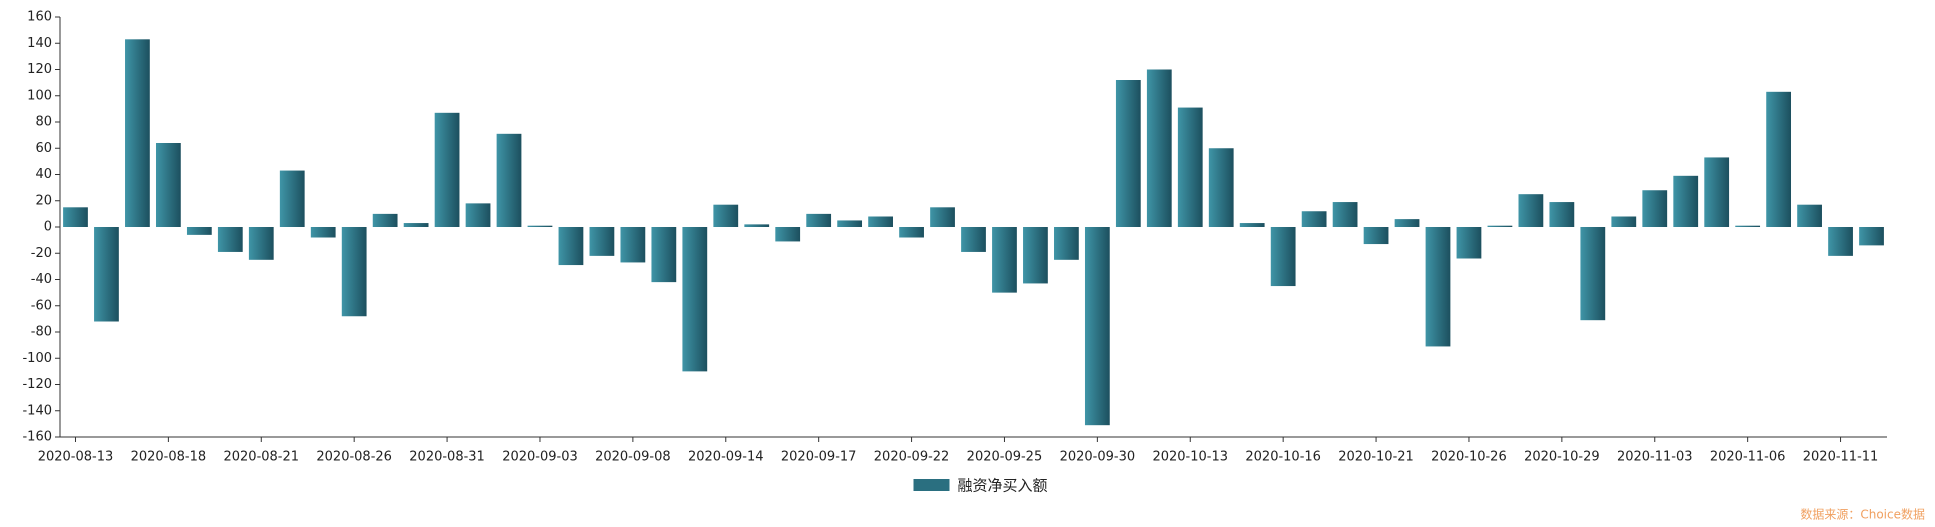 Image resolution: width=1935 pixels, height=527 pixels. What do you see at coordinates (1748, 457) in the screenshot?
I see `x-tick-label: 2020-11-06` at bounding box center [1748, 457].